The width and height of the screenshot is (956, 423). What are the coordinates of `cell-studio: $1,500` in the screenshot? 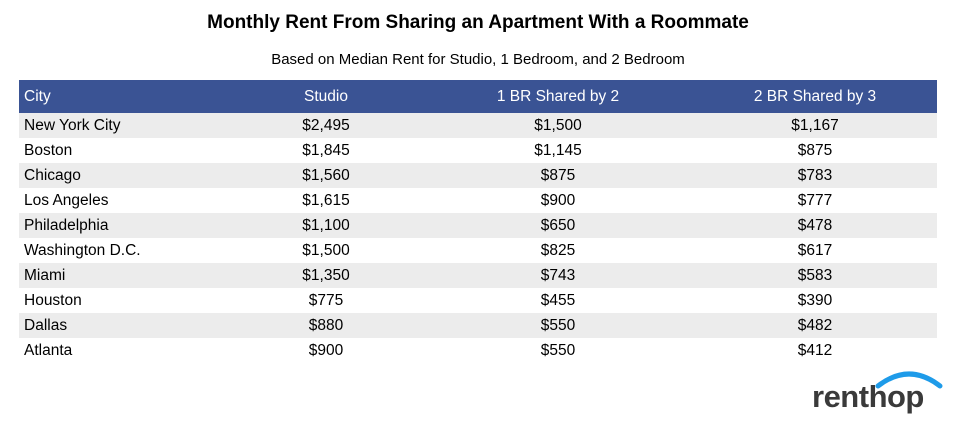 It's located at (326, 250).